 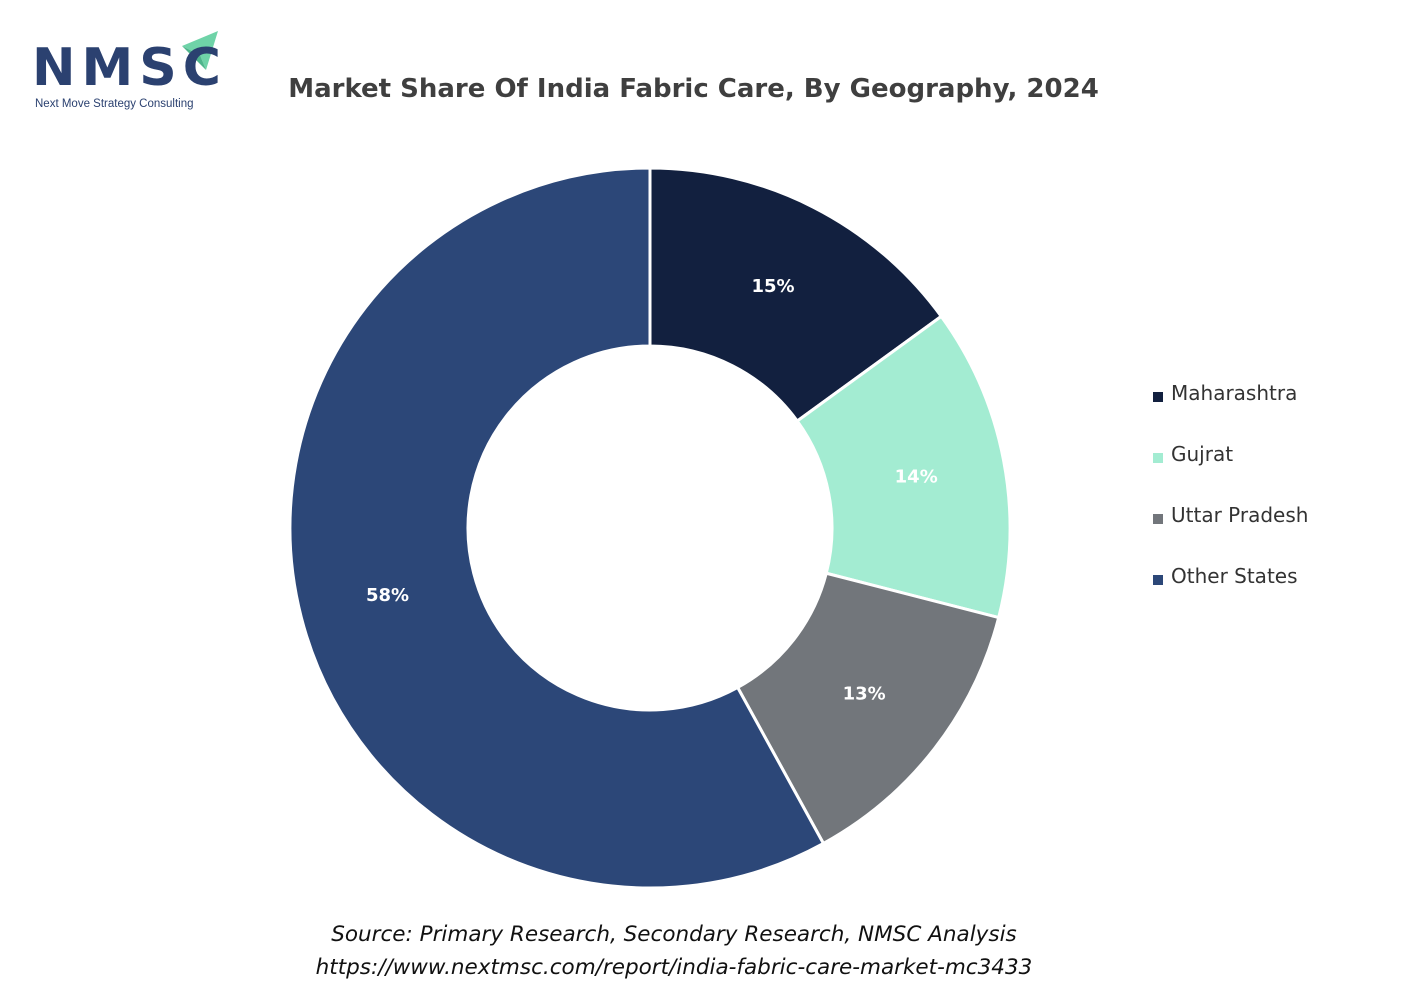 I want to click on legend-label: Uttar Pradesh, so click(x=1240, y=514).